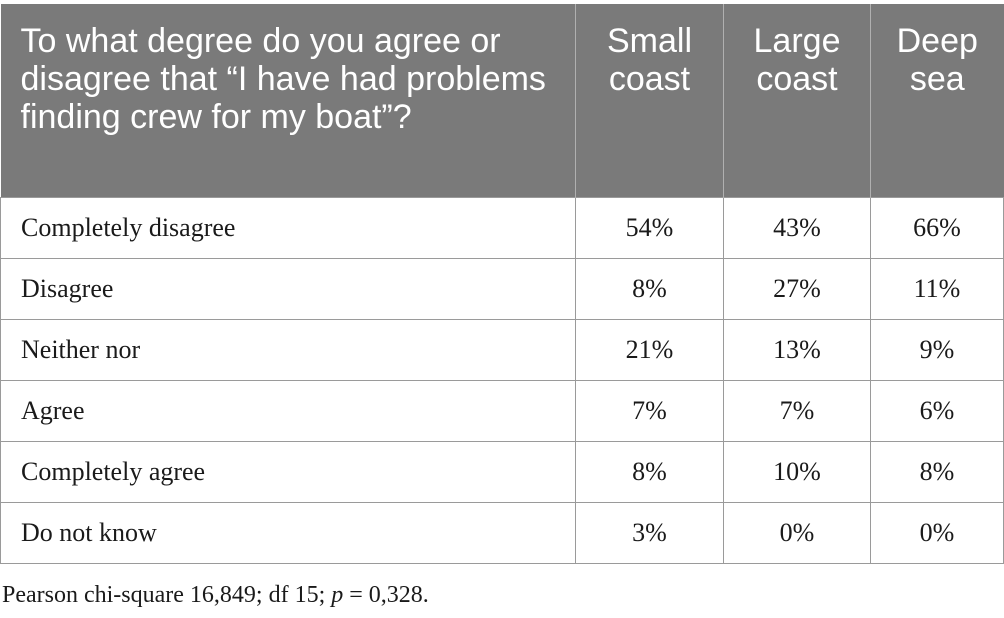 This screenshot has width=1004, height=618. I want to click on cell-deep-sea: 6%, so click(937, 410).